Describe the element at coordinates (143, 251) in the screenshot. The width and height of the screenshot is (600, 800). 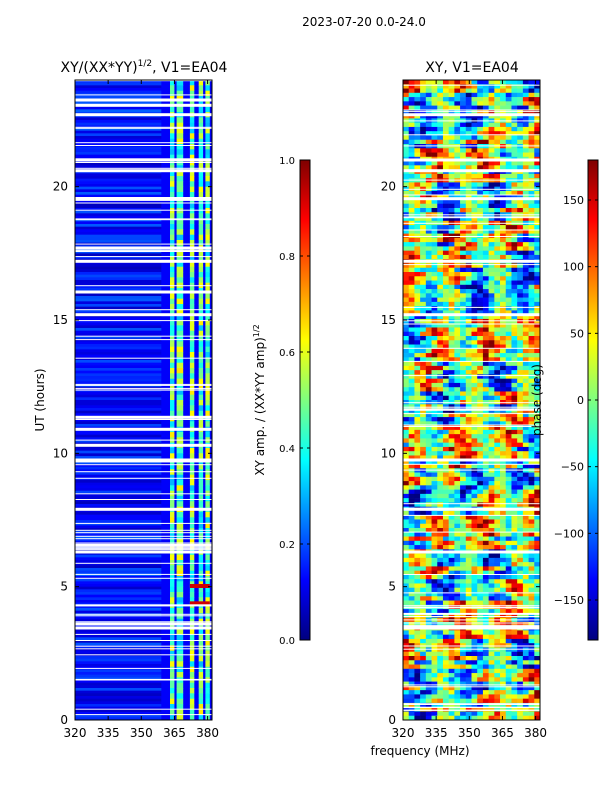
I see `amp-flagged-line` at that location.